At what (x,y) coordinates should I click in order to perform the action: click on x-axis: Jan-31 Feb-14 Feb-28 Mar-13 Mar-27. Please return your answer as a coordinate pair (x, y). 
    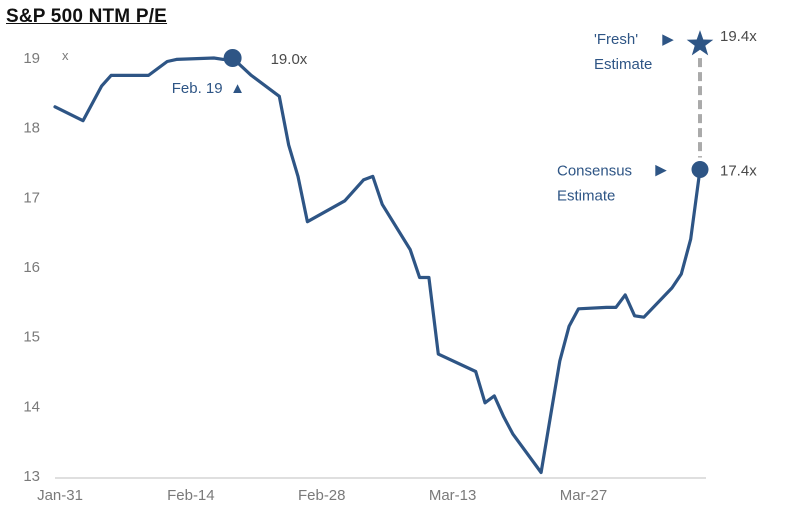
    Looking at the image, I should click on (371, 490).